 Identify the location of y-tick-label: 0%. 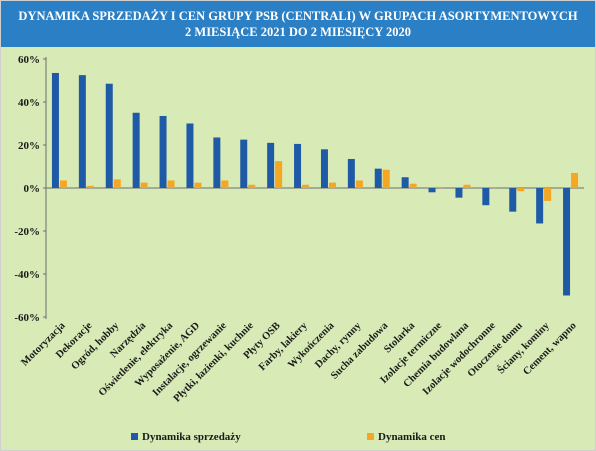
(32, 189).